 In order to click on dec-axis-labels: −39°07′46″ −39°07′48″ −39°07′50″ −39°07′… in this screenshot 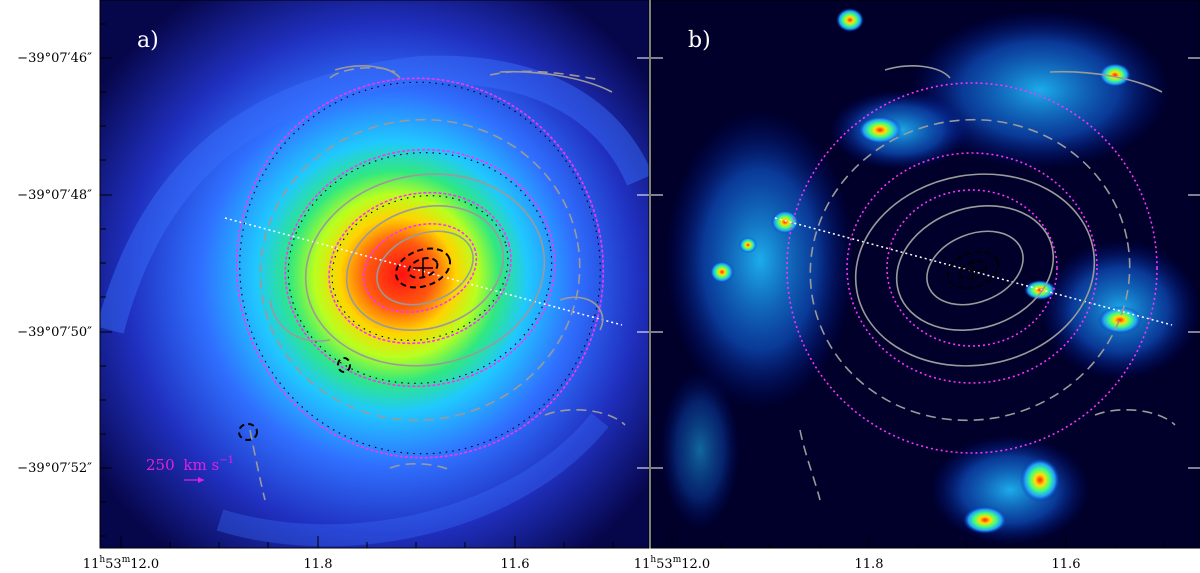, I will do `click(54, 263)`.